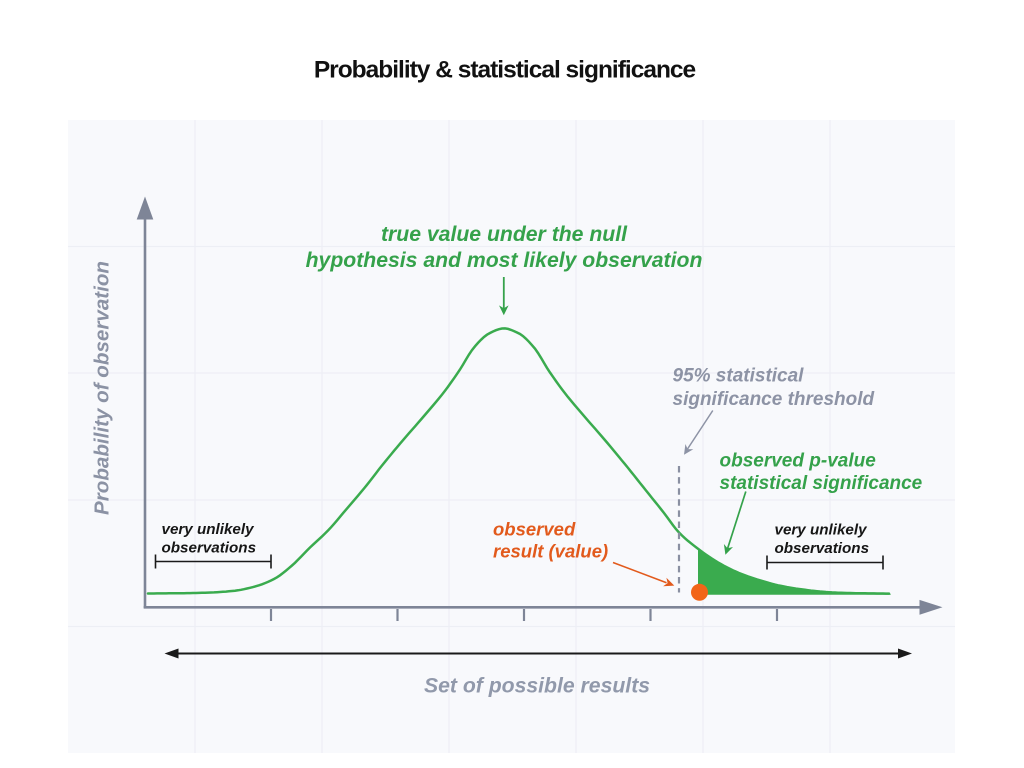 The image size is (1024, 768). What do you see at coordinates (505, 70) in the screenshot?
I see `svg-text:Probability & statistical sign: Probability & statistical significance` at bounding box center [505, 70].